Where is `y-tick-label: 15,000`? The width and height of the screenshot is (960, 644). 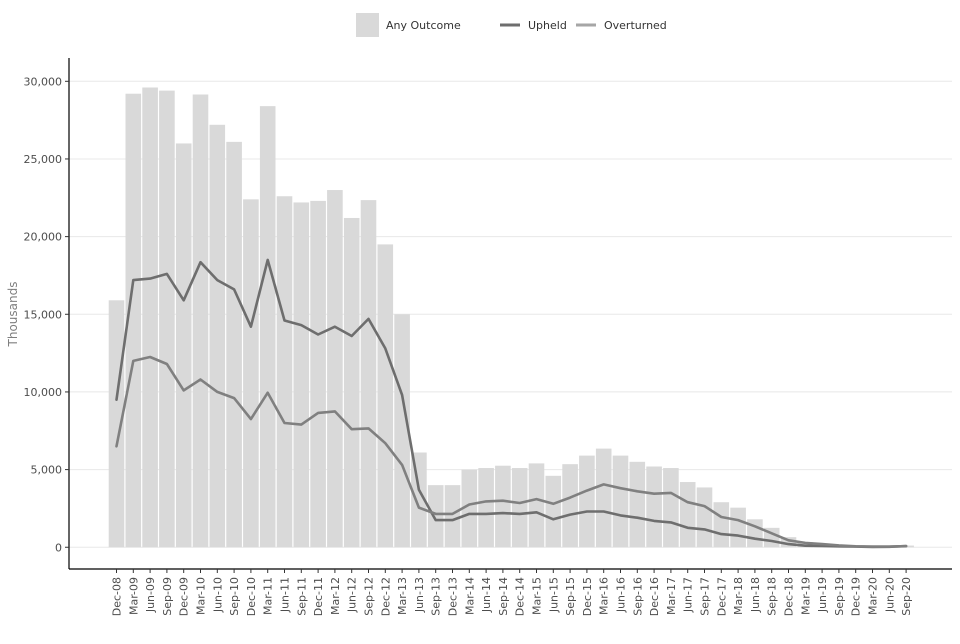 y-tick-label: 15,000 is located at coordinates (43, 314).